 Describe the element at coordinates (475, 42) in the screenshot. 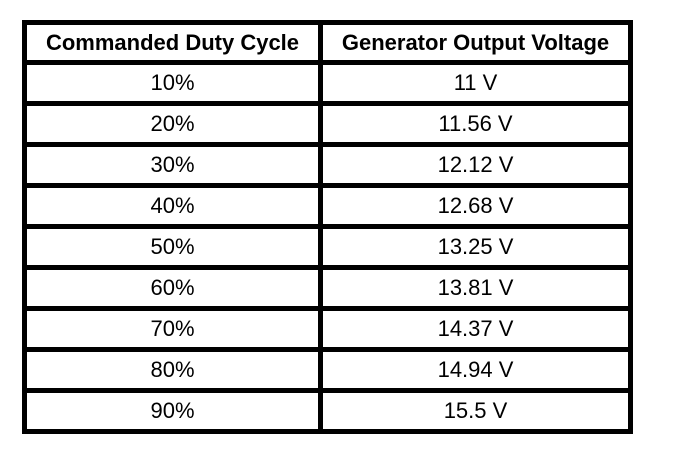

I see `header-generator-output-voltage: Generator Output Voltage` at that location.